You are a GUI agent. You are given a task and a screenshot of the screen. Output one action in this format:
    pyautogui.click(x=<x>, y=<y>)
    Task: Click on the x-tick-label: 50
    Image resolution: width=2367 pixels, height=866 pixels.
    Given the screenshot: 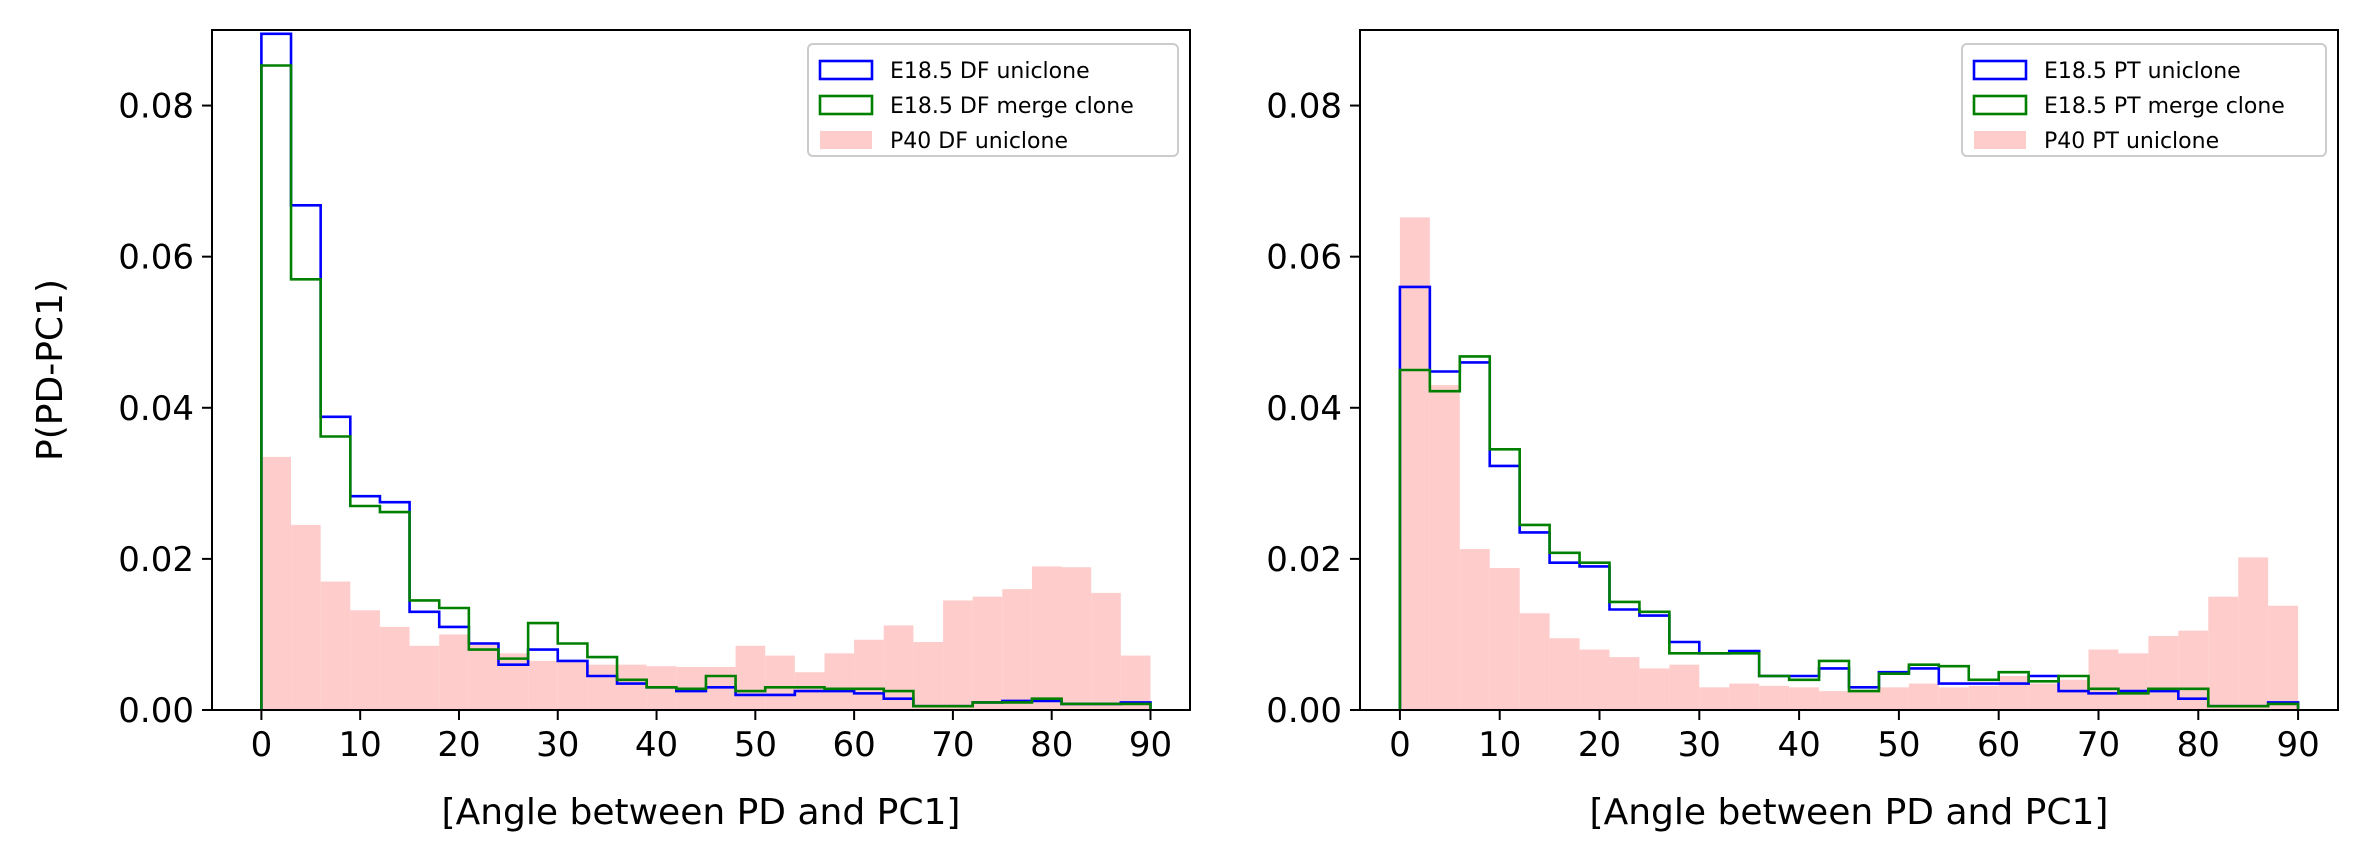 What is the action you would take?
    pyautogui.click(x=755, y=745)
    